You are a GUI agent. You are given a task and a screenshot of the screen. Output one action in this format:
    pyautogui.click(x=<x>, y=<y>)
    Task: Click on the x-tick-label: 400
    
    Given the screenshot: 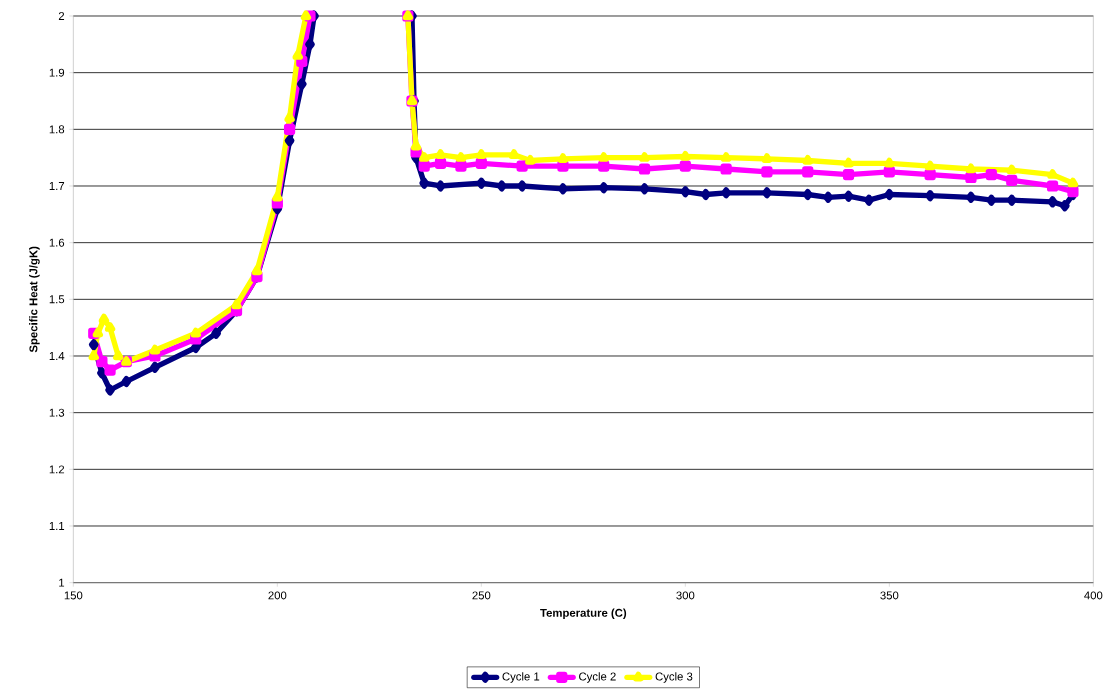 What is the action you would take?
    pyautogui.click(x=1093, y=595)
    